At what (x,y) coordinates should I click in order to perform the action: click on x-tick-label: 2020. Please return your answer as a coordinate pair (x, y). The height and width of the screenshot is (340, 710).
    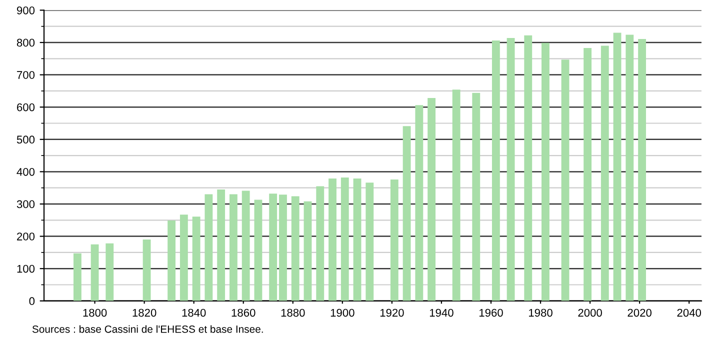
    Looking at the image, I should click on (640, 312).